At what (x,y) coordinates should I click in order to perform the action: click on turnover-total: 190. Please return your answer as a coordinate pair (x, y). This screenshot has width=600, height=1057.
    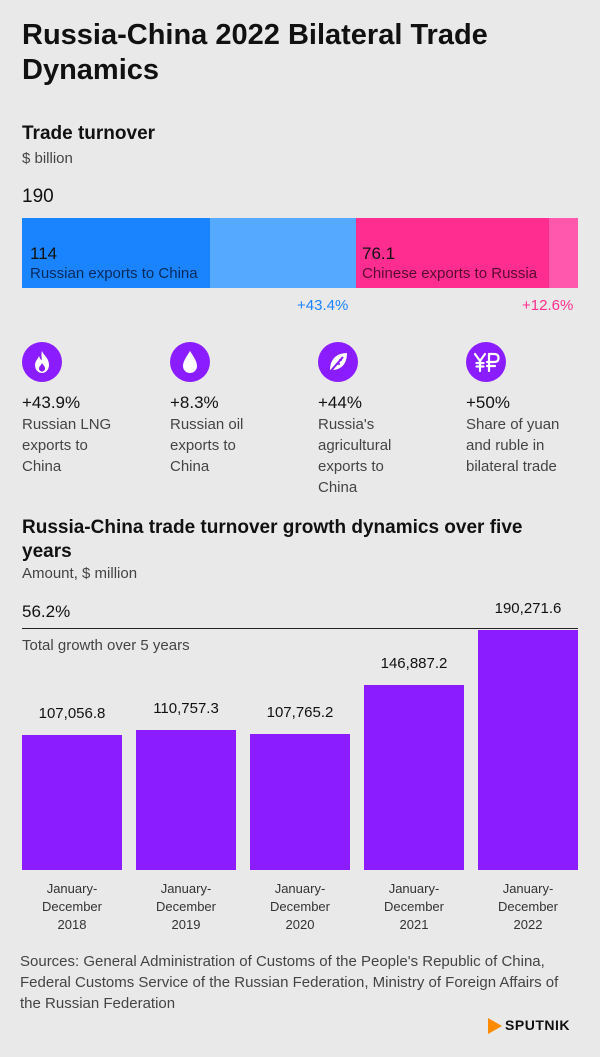
    Looking at the image, I should click on (38, 196).